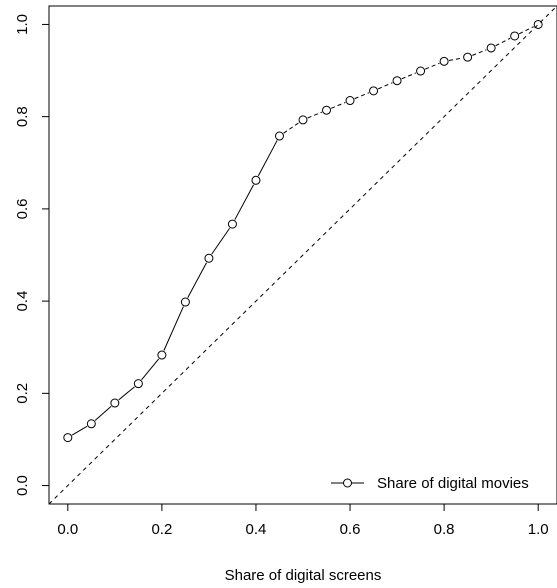 The height and width of the screenshot is (588, 557). What do you see at coordinates (22, 208) in the screenshot?
I see `y-tick-label: 0.6` at bounding box center [22, 208].